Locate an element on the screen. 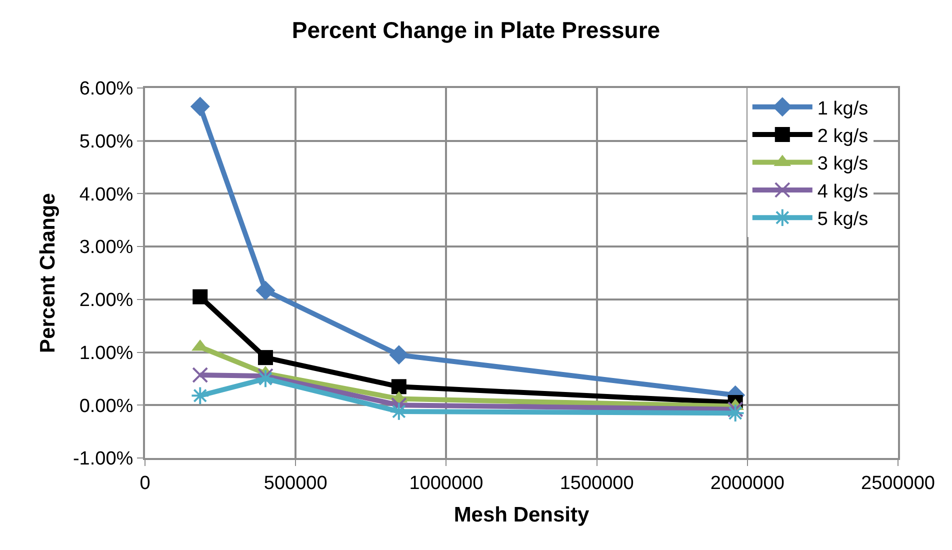 The width and height of the screenshot is (952, 550). y-tick-label: 6.00% is located at coordinates (106, 89).